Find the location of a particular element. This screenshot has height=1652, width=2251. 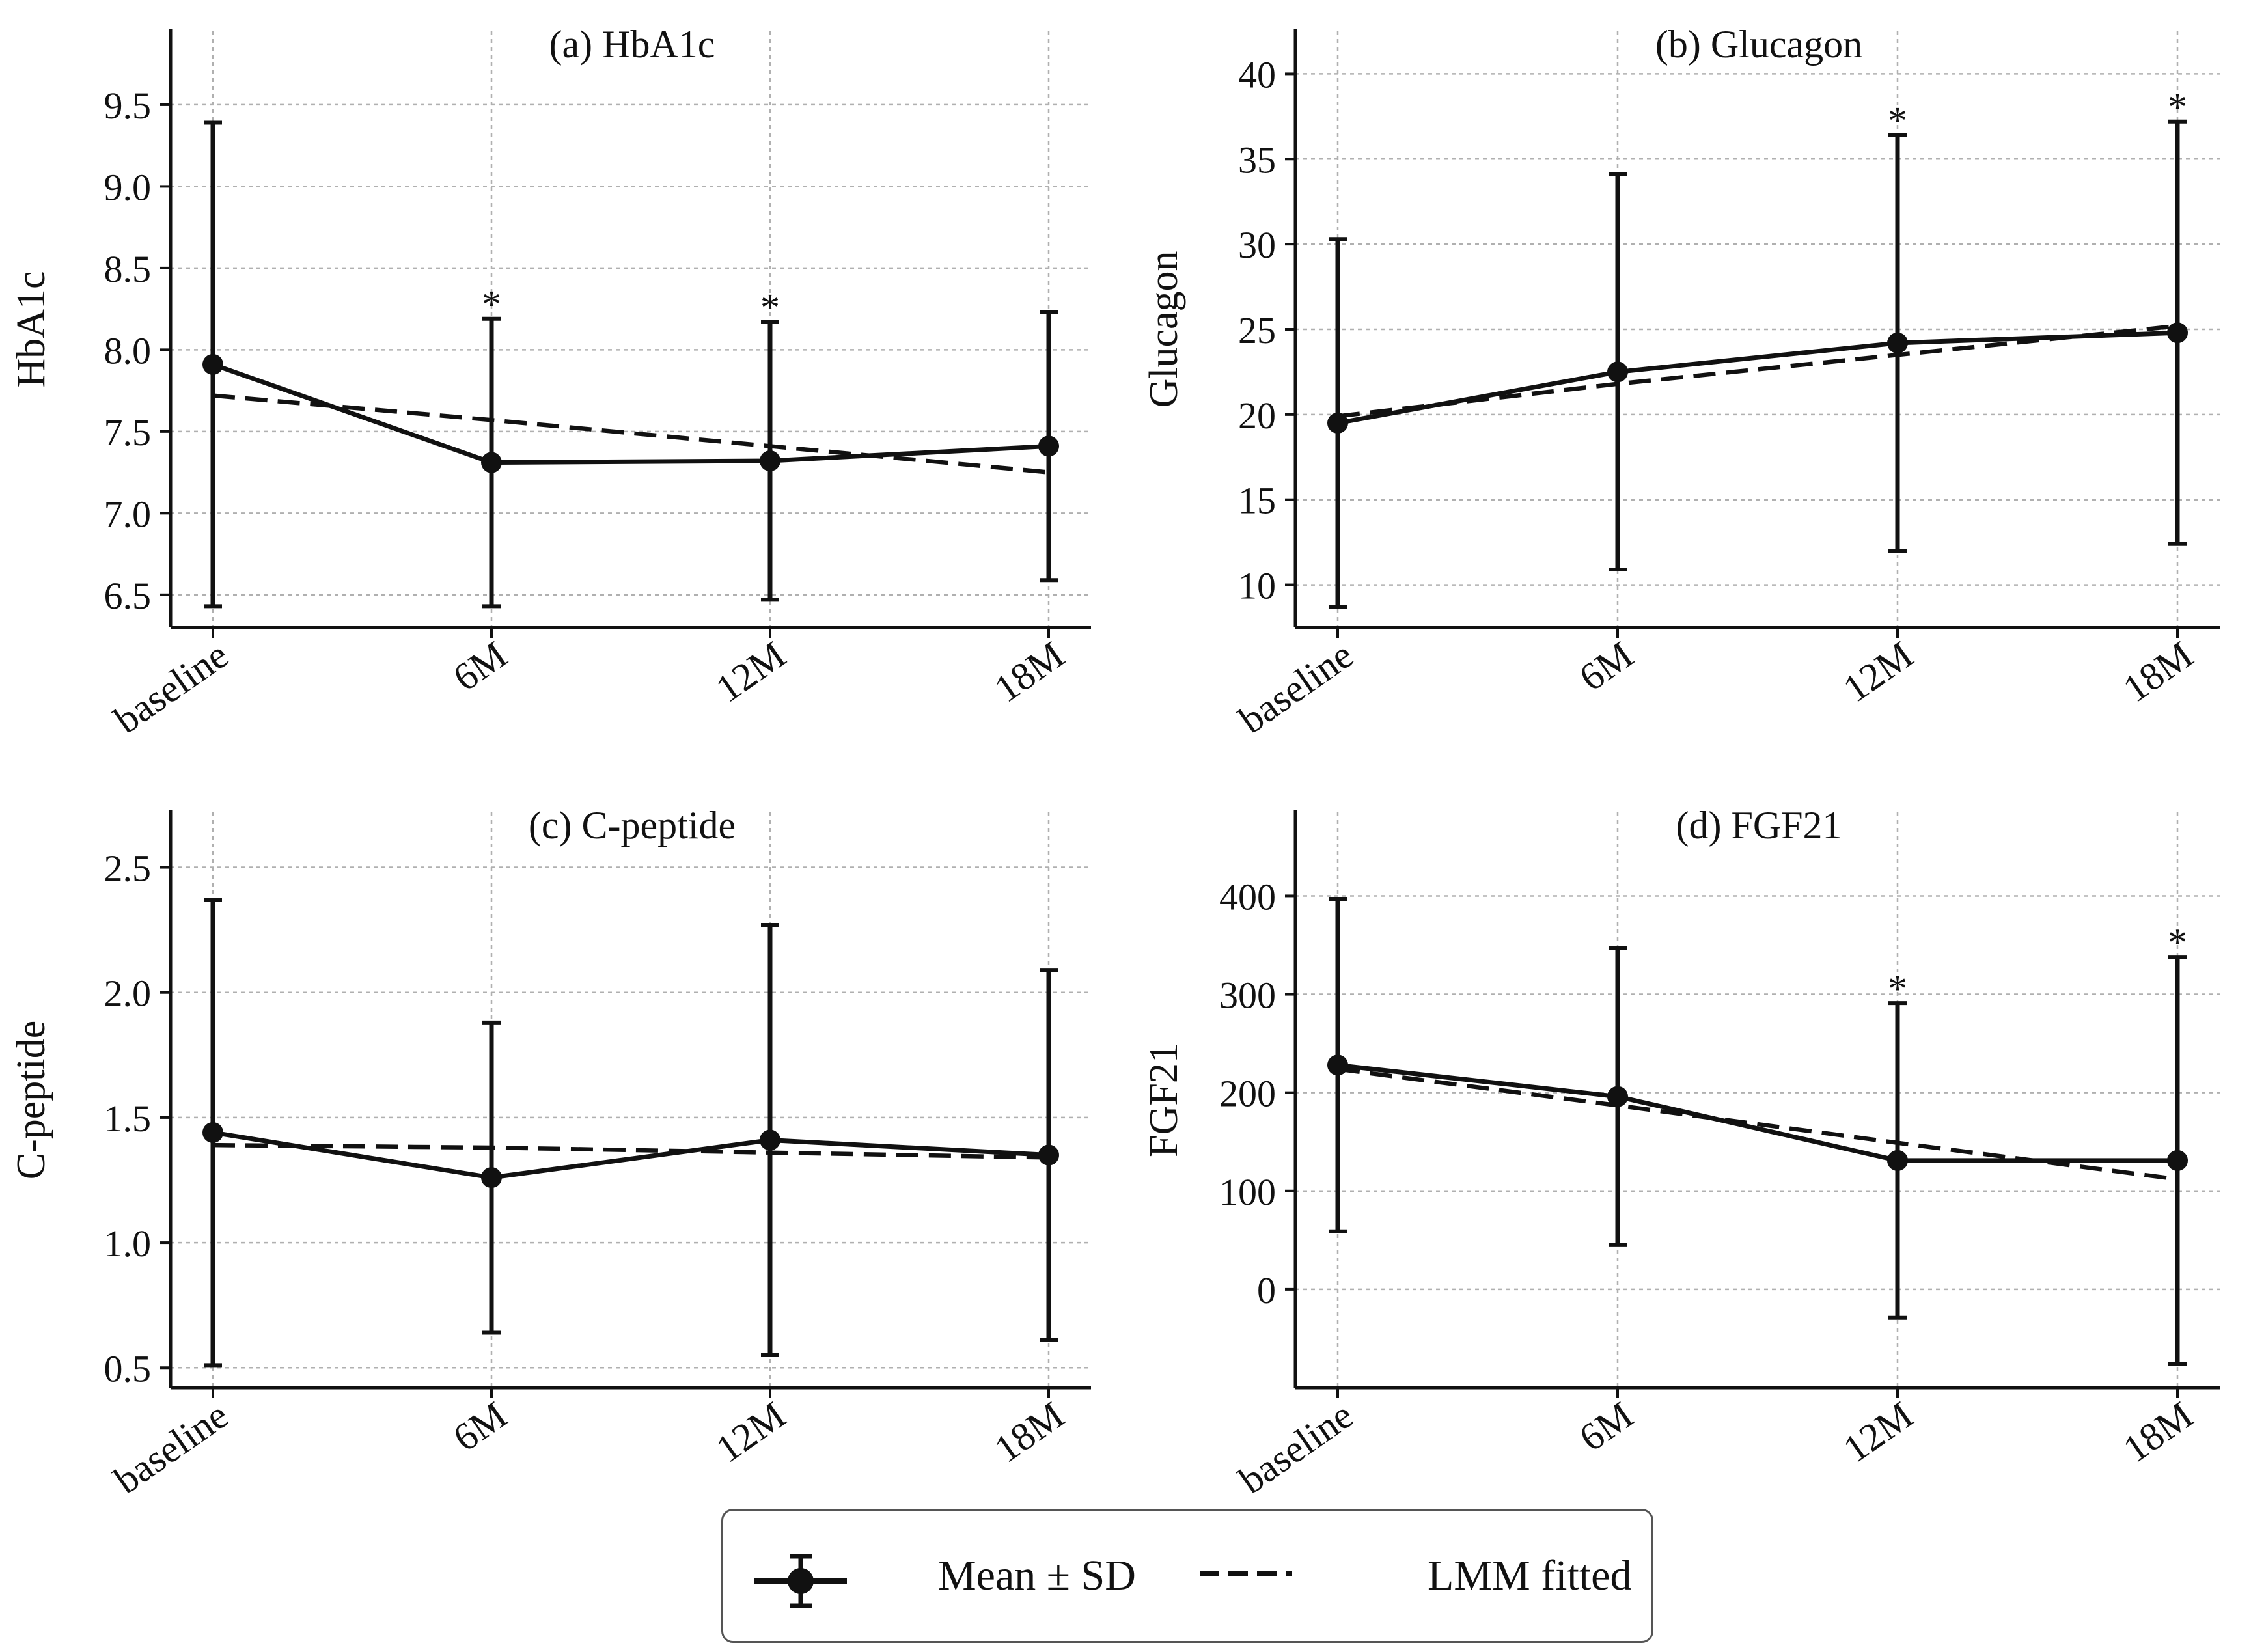

legend-label-lmm-fitted: LMM fitted is located at coordinates (1530, 1576).